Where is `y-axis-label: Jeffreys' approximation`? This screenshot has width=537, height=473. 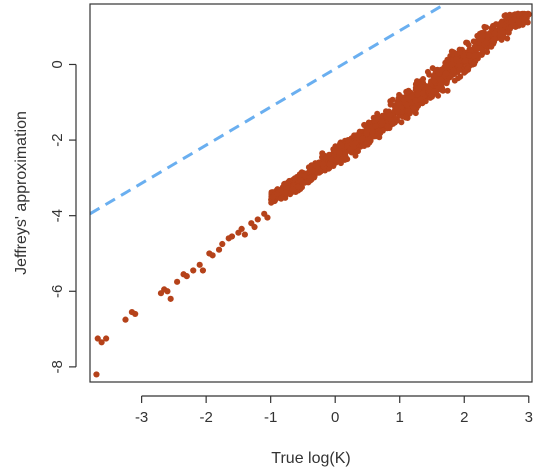 y-axis-label: Jeffreys' approximation is located at coordinates (21, 193).